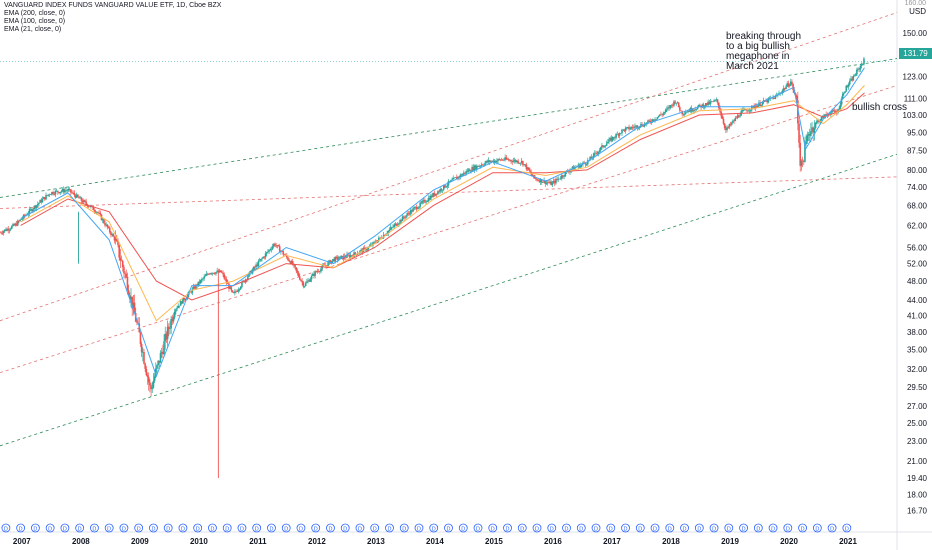  What do you see at coordinates (758, 56) in the screenshot?
I see `annotation-breakout-line3: megaphone in` at bounding box center [758, 56].